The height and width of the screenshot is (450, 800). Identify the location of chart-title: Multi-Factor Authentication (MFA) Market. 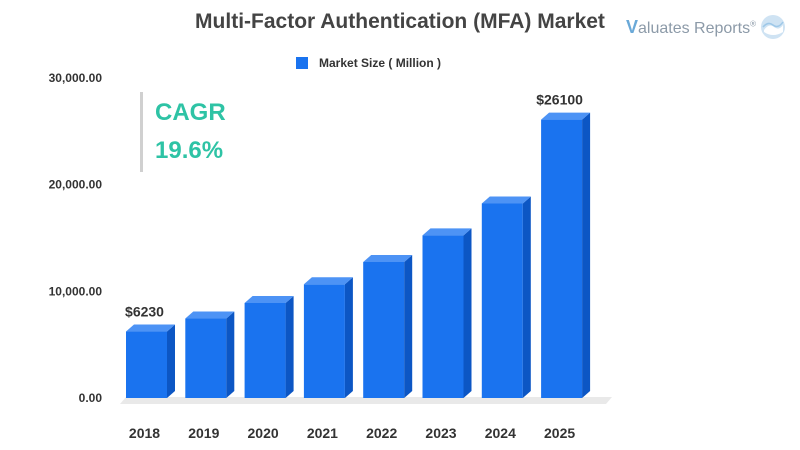
(400, 21).